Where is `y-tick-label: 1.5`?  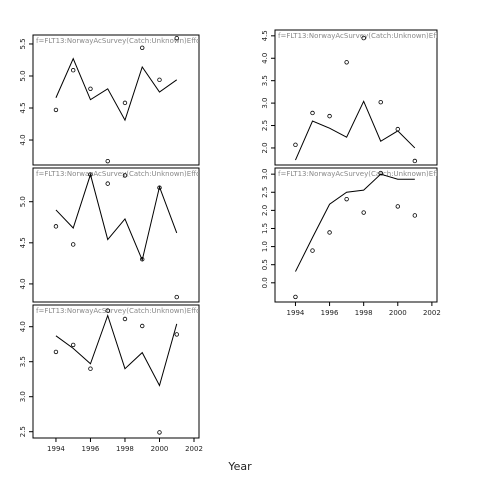
y-tick-label: 1.5 is located at coordinates (265, 228).